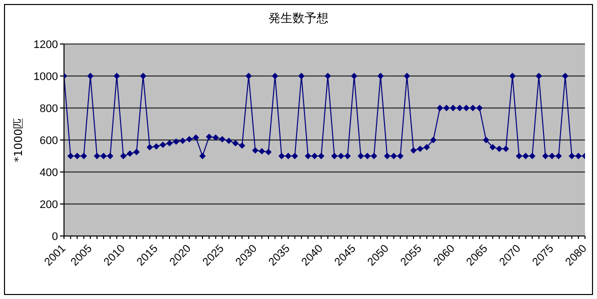 The height and width of the screenshot is (299, 597). Describe the element at coordinates (49, 108) in the screenshot. I see `y-tick-label: 800` at that location.